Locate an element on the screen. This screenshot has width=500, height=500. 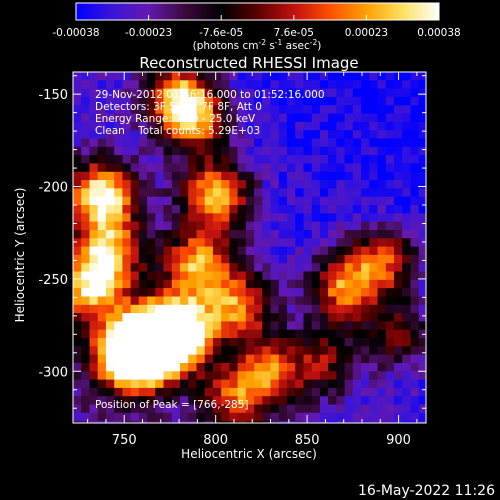
annotation-counts: Clean Total counts: 5.29E+03 is located at coordinates (177, 131).